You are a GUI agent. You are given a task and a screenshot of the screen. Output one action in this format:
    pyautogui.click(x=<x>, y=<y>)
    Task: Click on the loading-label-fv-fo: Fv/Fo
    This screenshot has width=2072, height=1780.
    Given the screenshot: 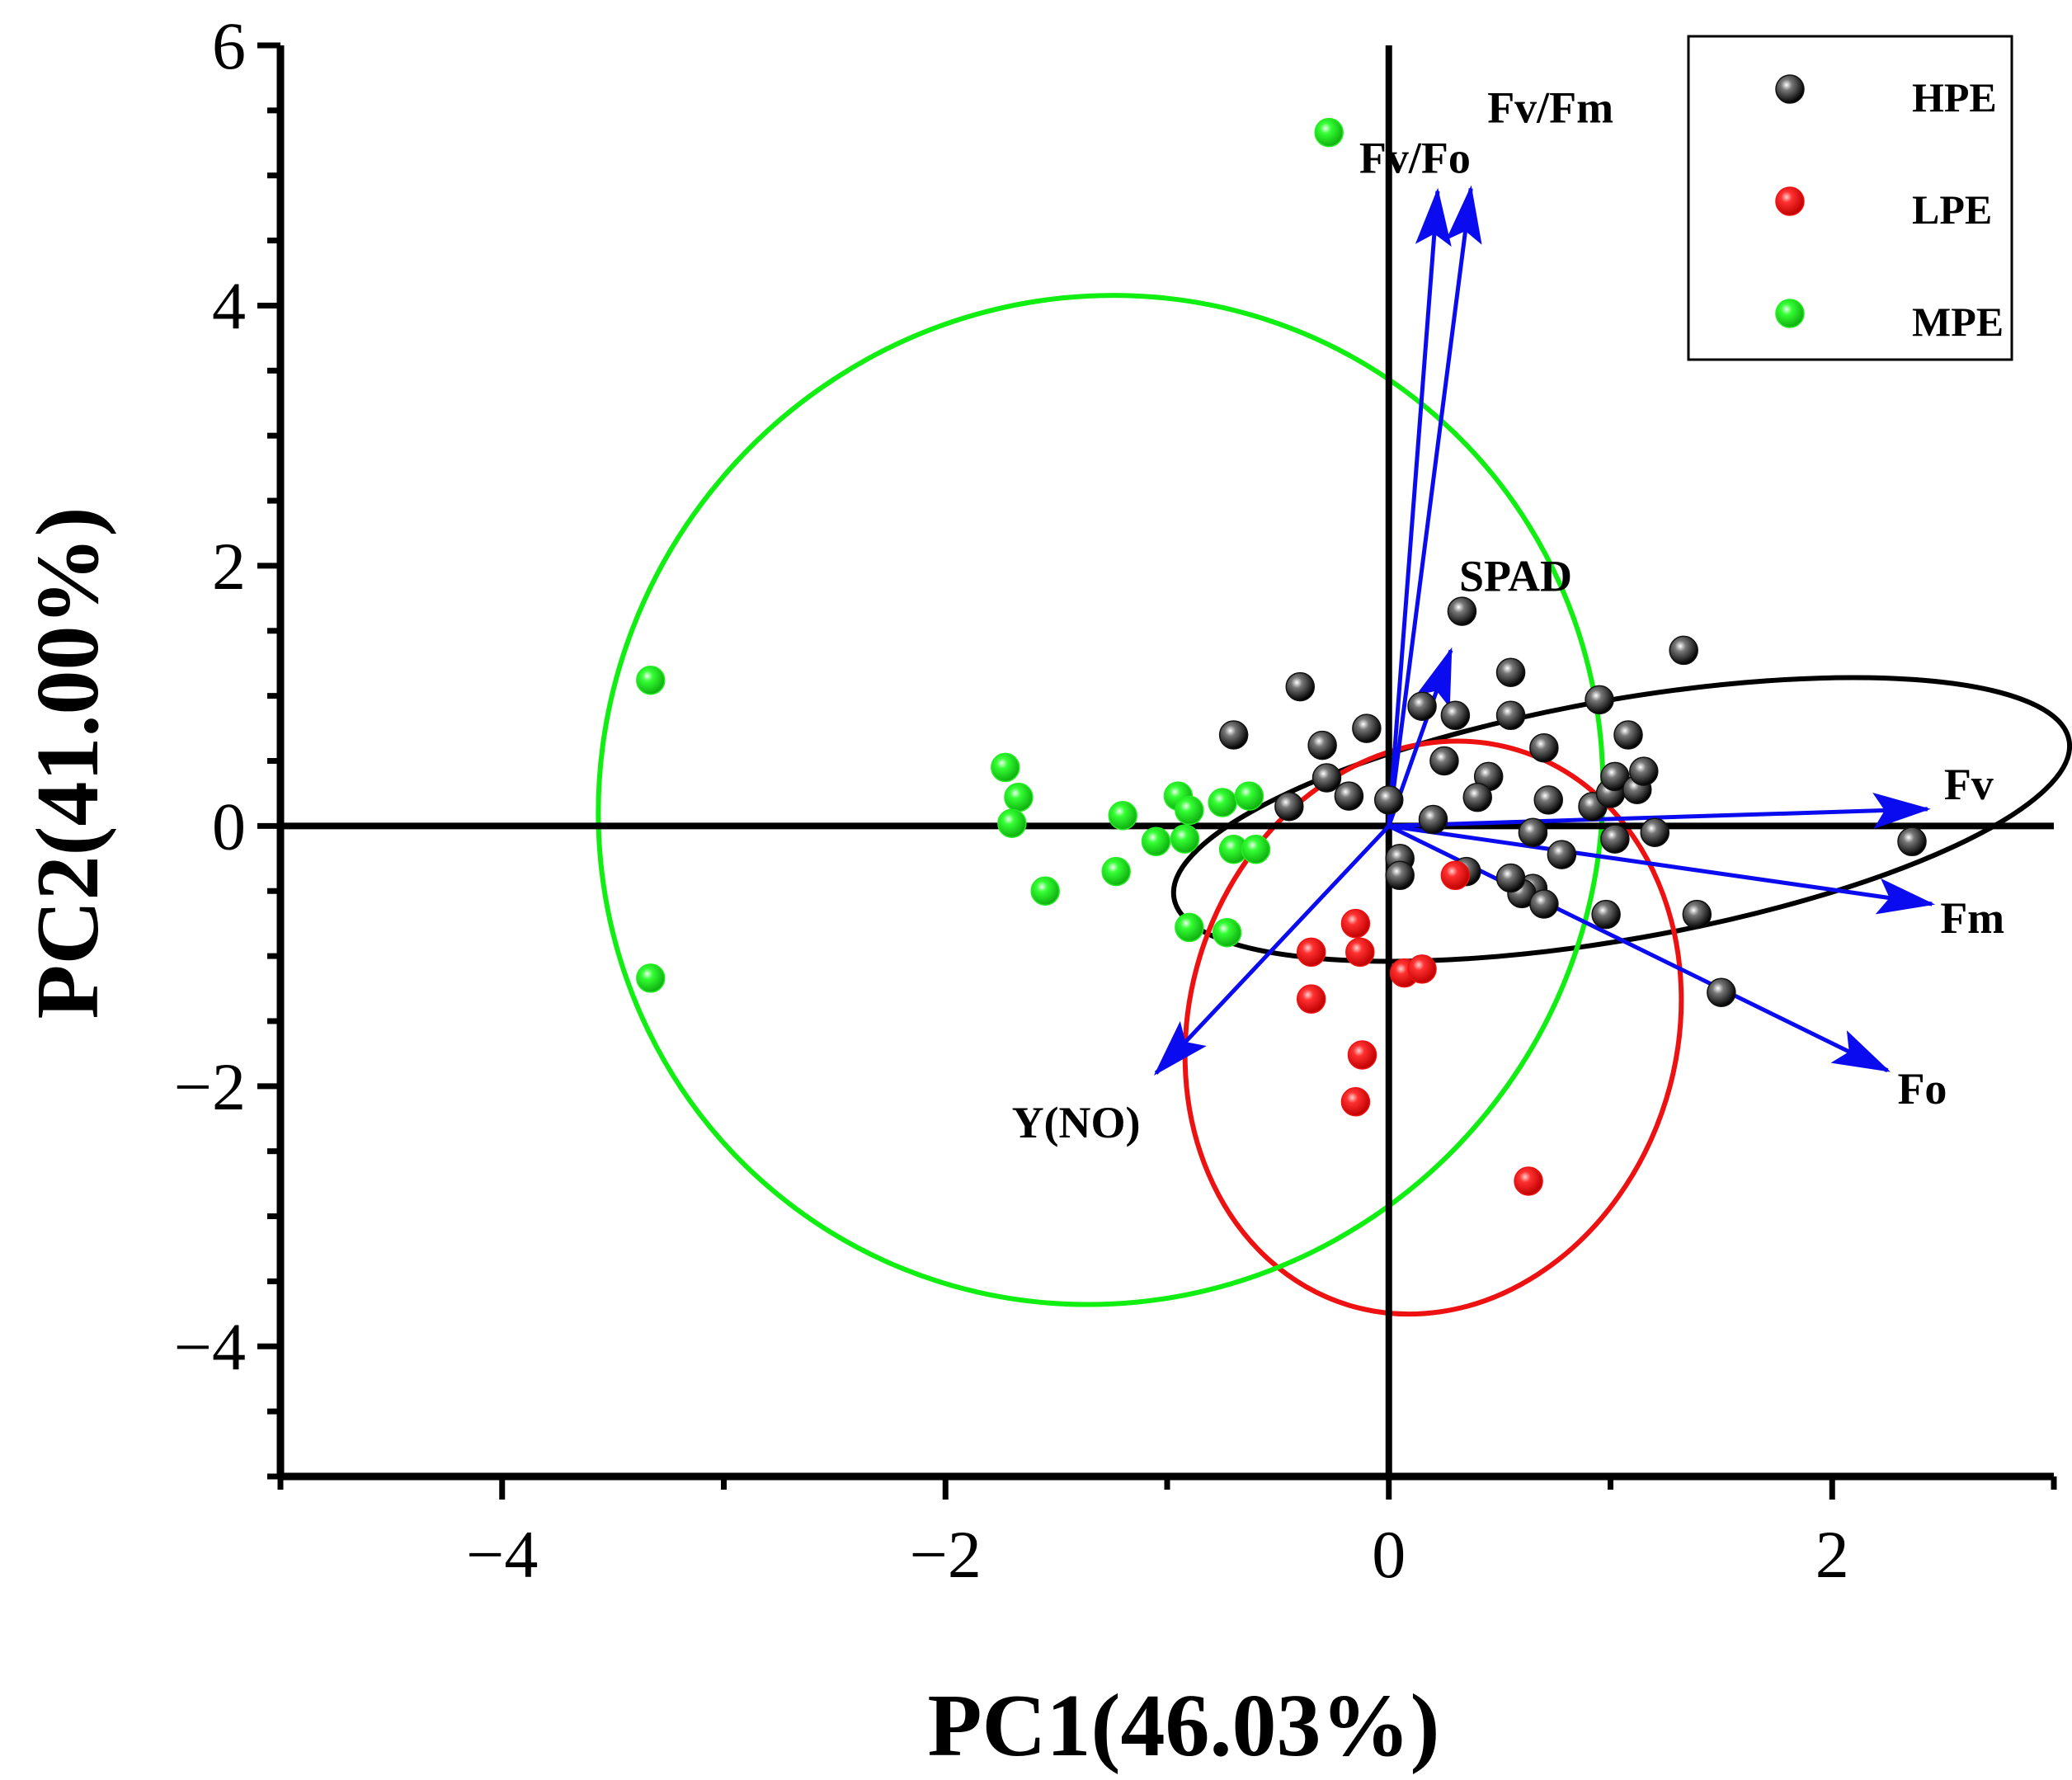 What is the action you would take?
    pyautogui.click(x=1415, y=158)
    